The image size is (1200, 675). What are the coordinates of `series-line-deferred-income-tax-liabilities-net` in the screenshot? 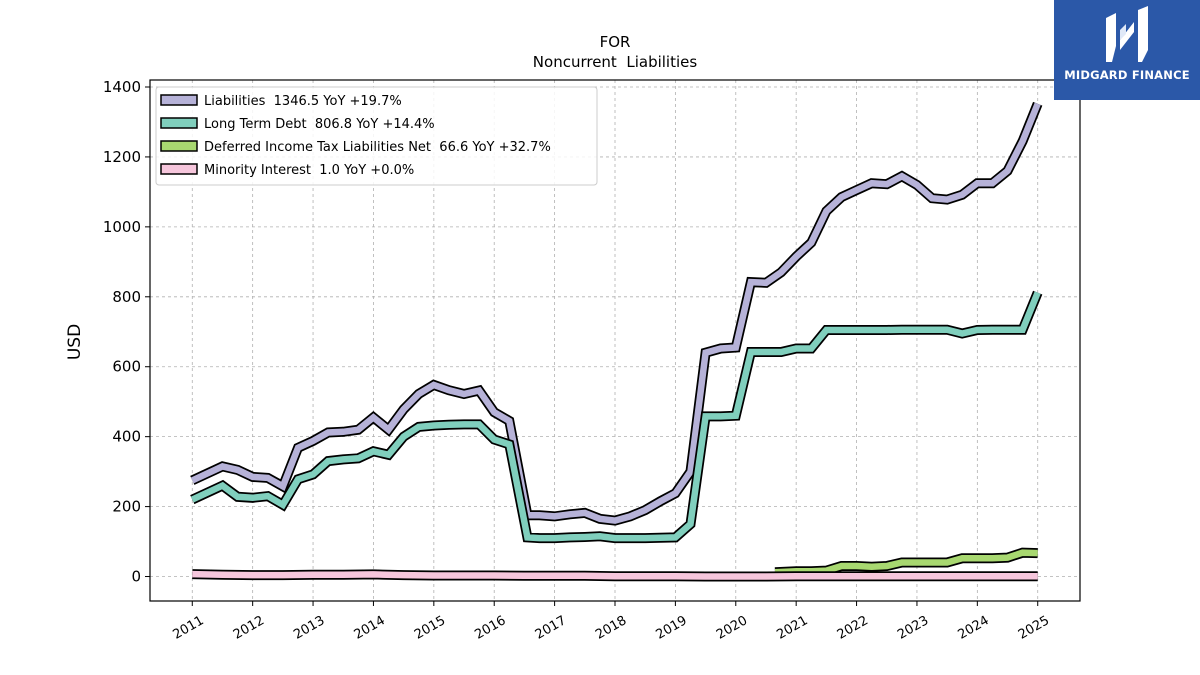 It's located at (906, 562).